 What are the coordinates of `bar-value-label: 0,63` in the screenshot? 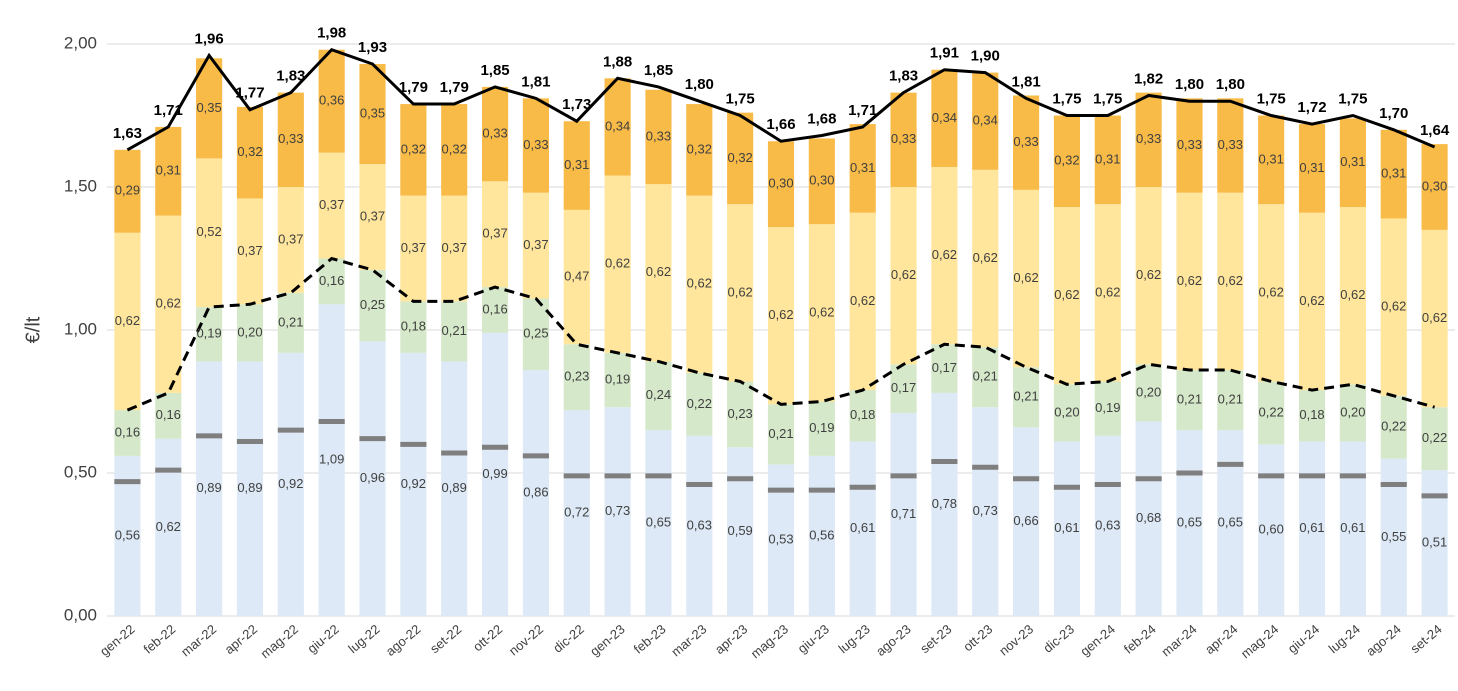 It's located at (699, 524).